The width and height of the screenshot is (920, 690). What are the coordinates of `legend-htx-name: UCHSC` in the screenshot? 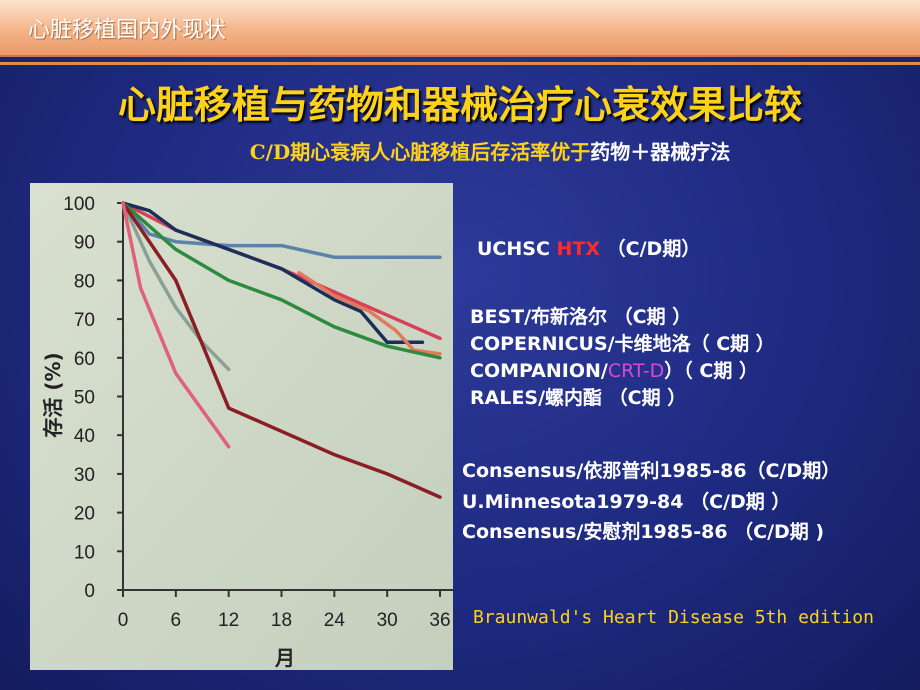 It's located at (517, 249).